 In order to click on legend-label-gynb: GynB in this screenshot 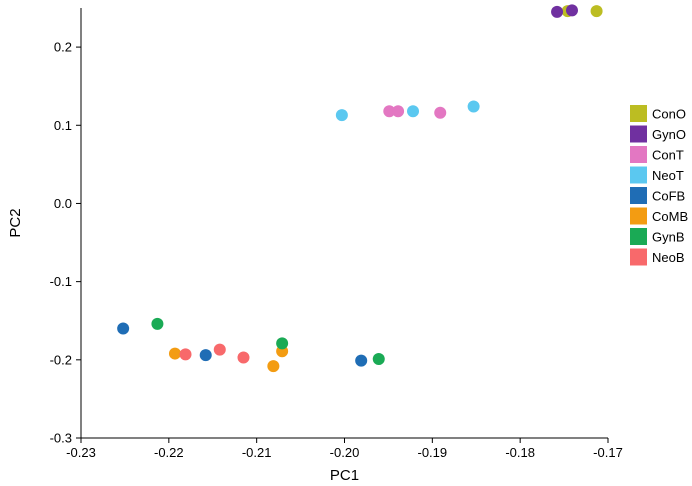, I will do `click(668, 237)`.